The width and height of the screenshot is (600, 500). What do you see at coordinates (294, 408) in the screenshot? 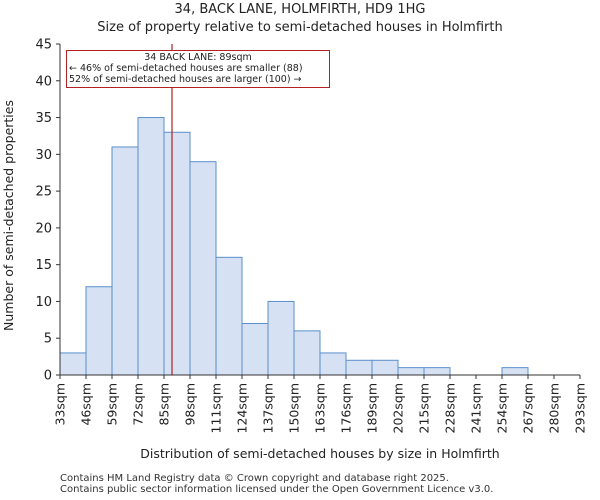
I see `x-tick-label-150sqm: 150sqm` at bounding box center [294, 408].